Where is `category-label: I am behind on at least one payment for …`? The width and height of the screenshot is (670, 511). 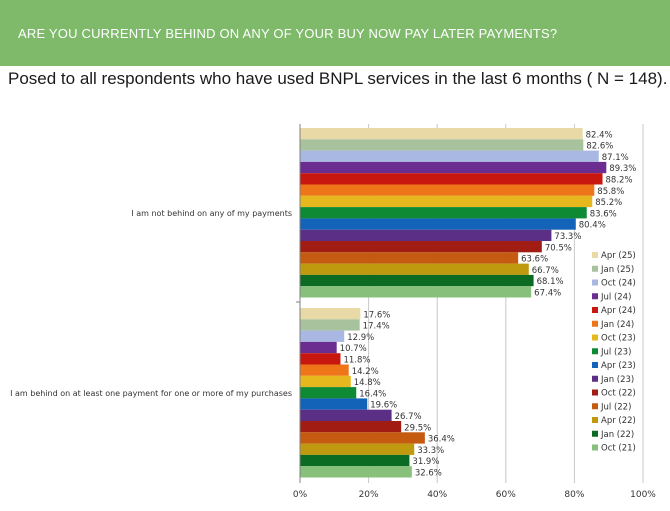
category-label: I am behind on at least one payment for … is located at coordinates (151, 393).